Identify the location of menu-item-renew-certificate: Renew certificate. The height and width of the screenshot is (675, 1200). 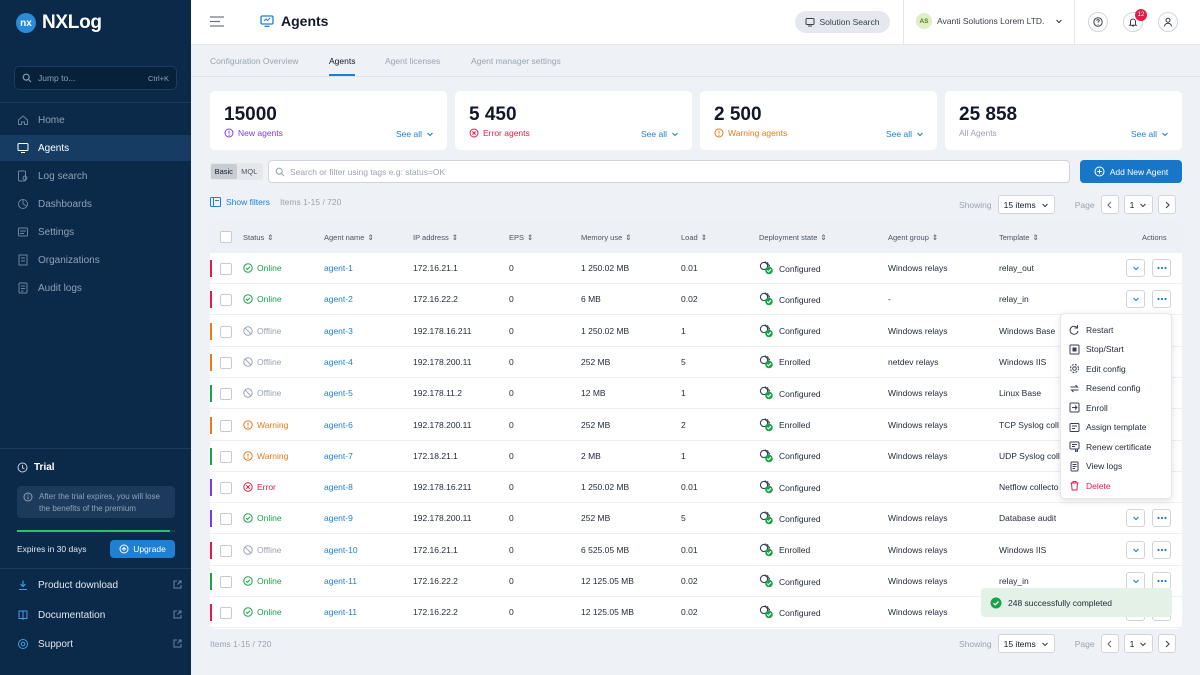
(1110, 446).